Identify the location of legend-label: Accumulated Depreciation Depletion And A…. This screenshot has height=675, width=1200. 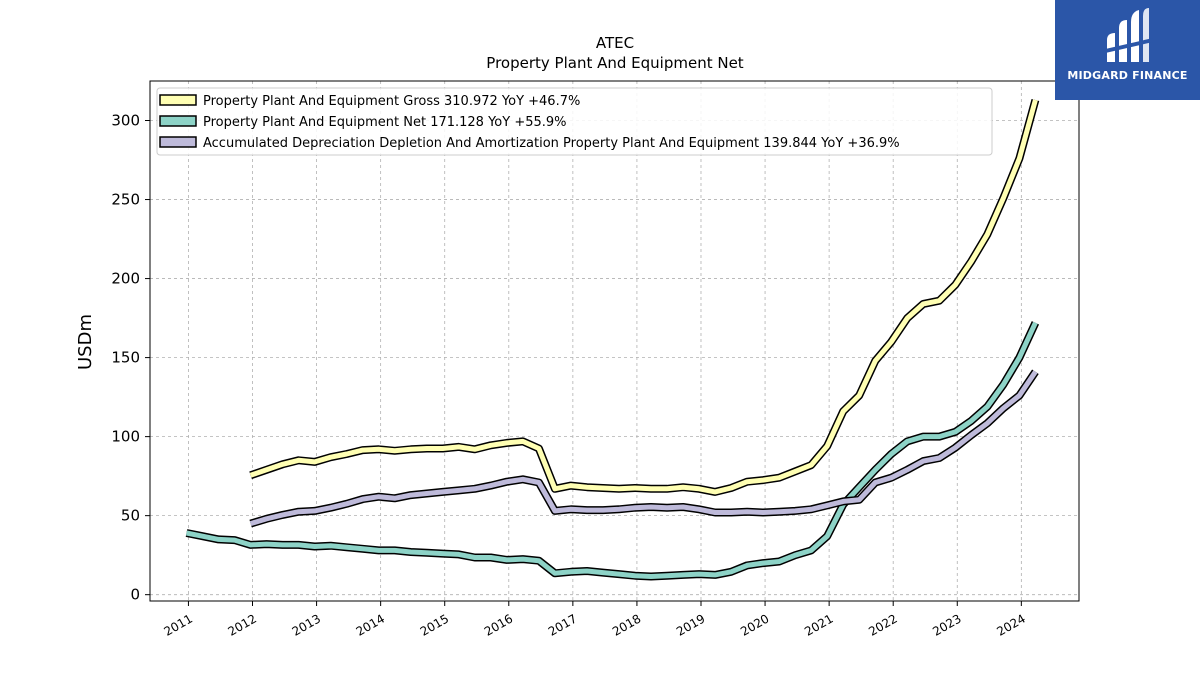
(551, 143).